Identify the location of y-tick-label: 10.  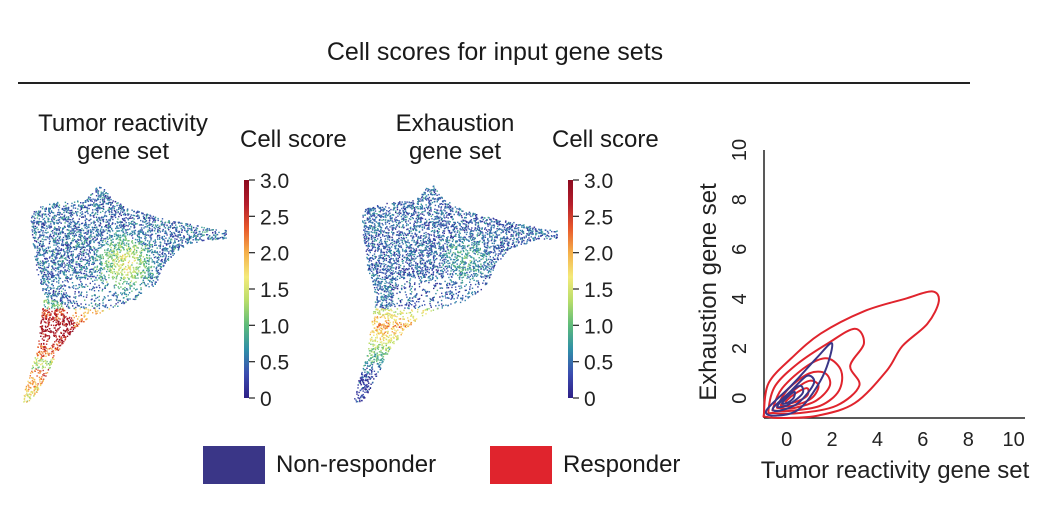
(740, 150).